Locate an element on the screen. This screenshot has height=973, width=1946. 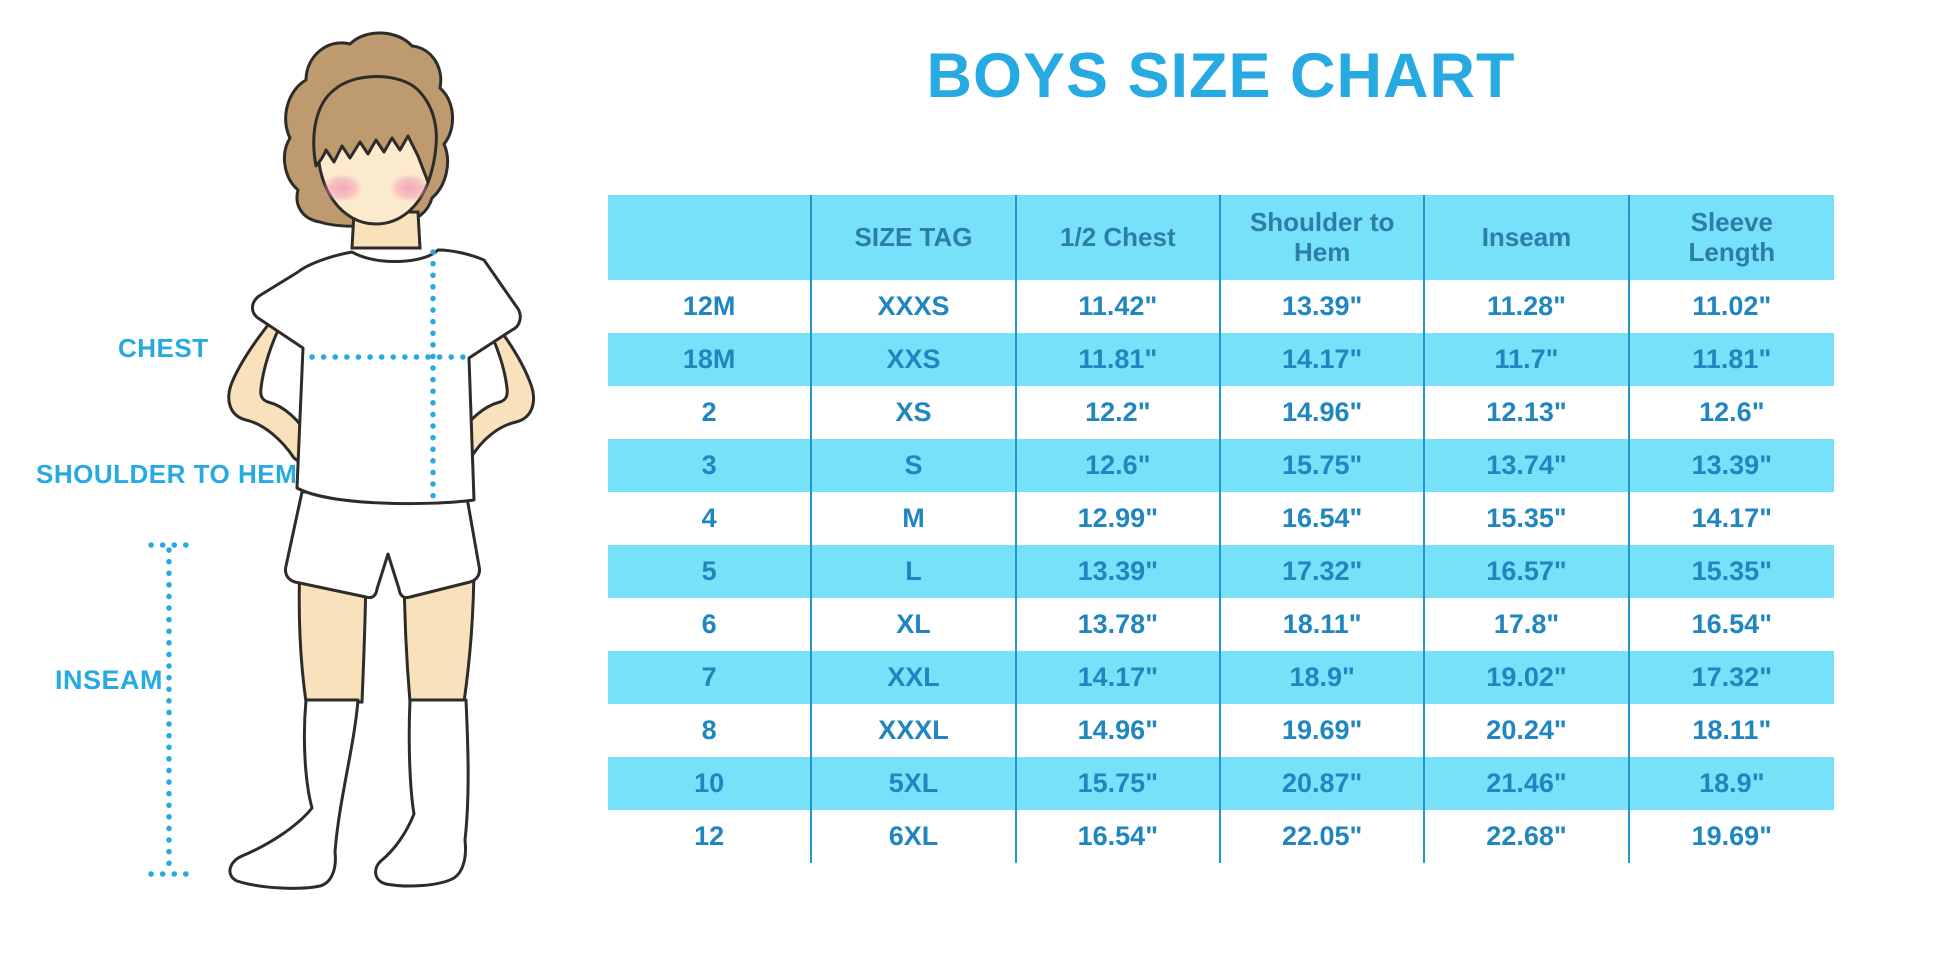
table-cell: XS is located at coordinates (914, 412).